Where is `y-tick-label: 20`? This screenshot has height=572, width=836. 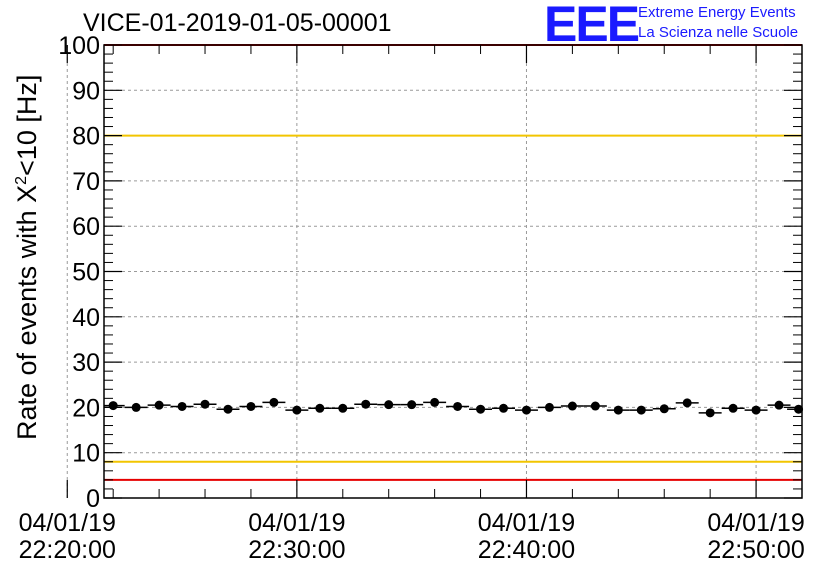
y-tick-label: 20 is located at coordinates (86, 408).